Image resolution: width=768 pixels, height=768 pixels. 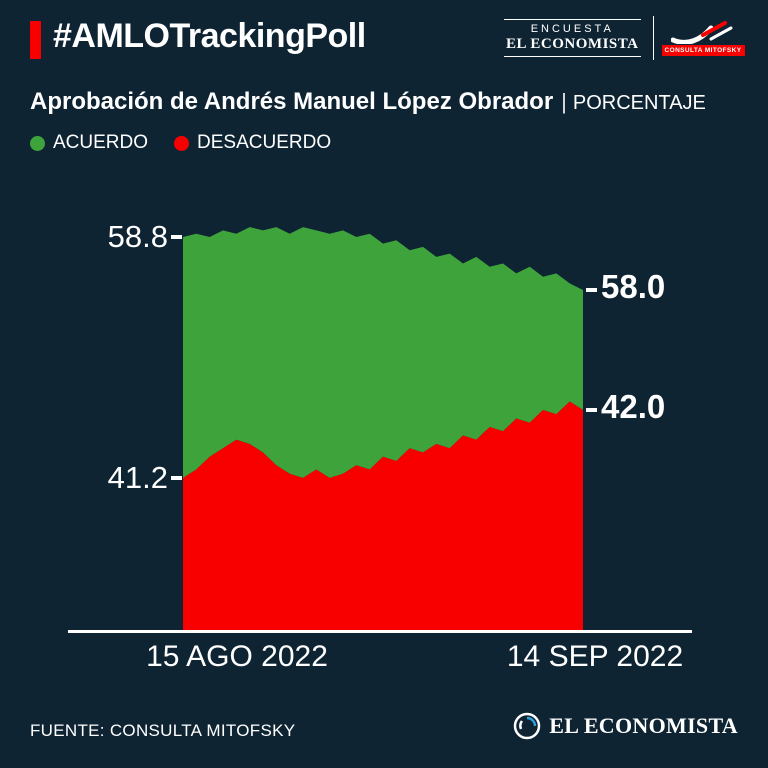 What do you see at coordinates (176, 237) in the screenshot?
I see `tick-acuerdo-start` at bounding box center [176, 237].